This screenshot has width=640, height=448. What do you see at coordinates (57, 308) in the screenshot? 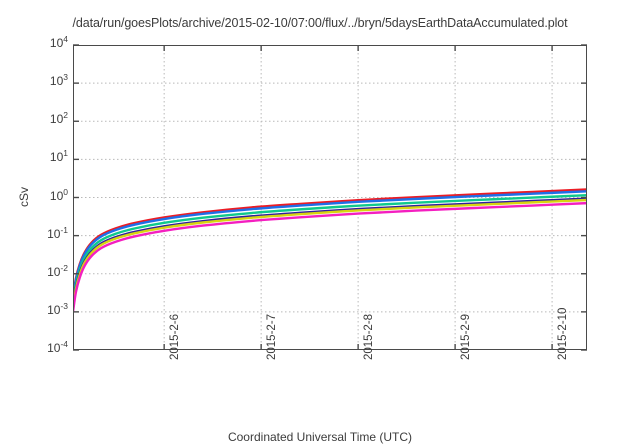
I see `y-tick-label: 10⁻³` at bounding box center [57, 308].